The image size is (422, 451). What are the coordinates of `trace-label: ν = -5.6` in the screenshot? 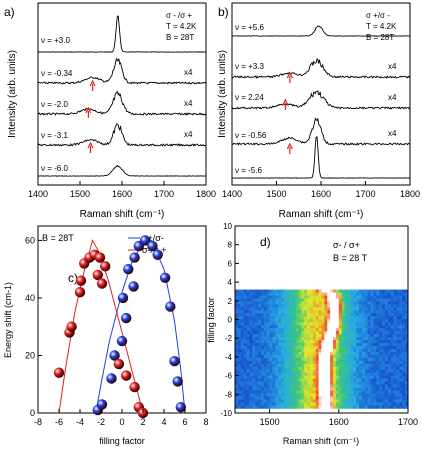 It's located at (248, 170).